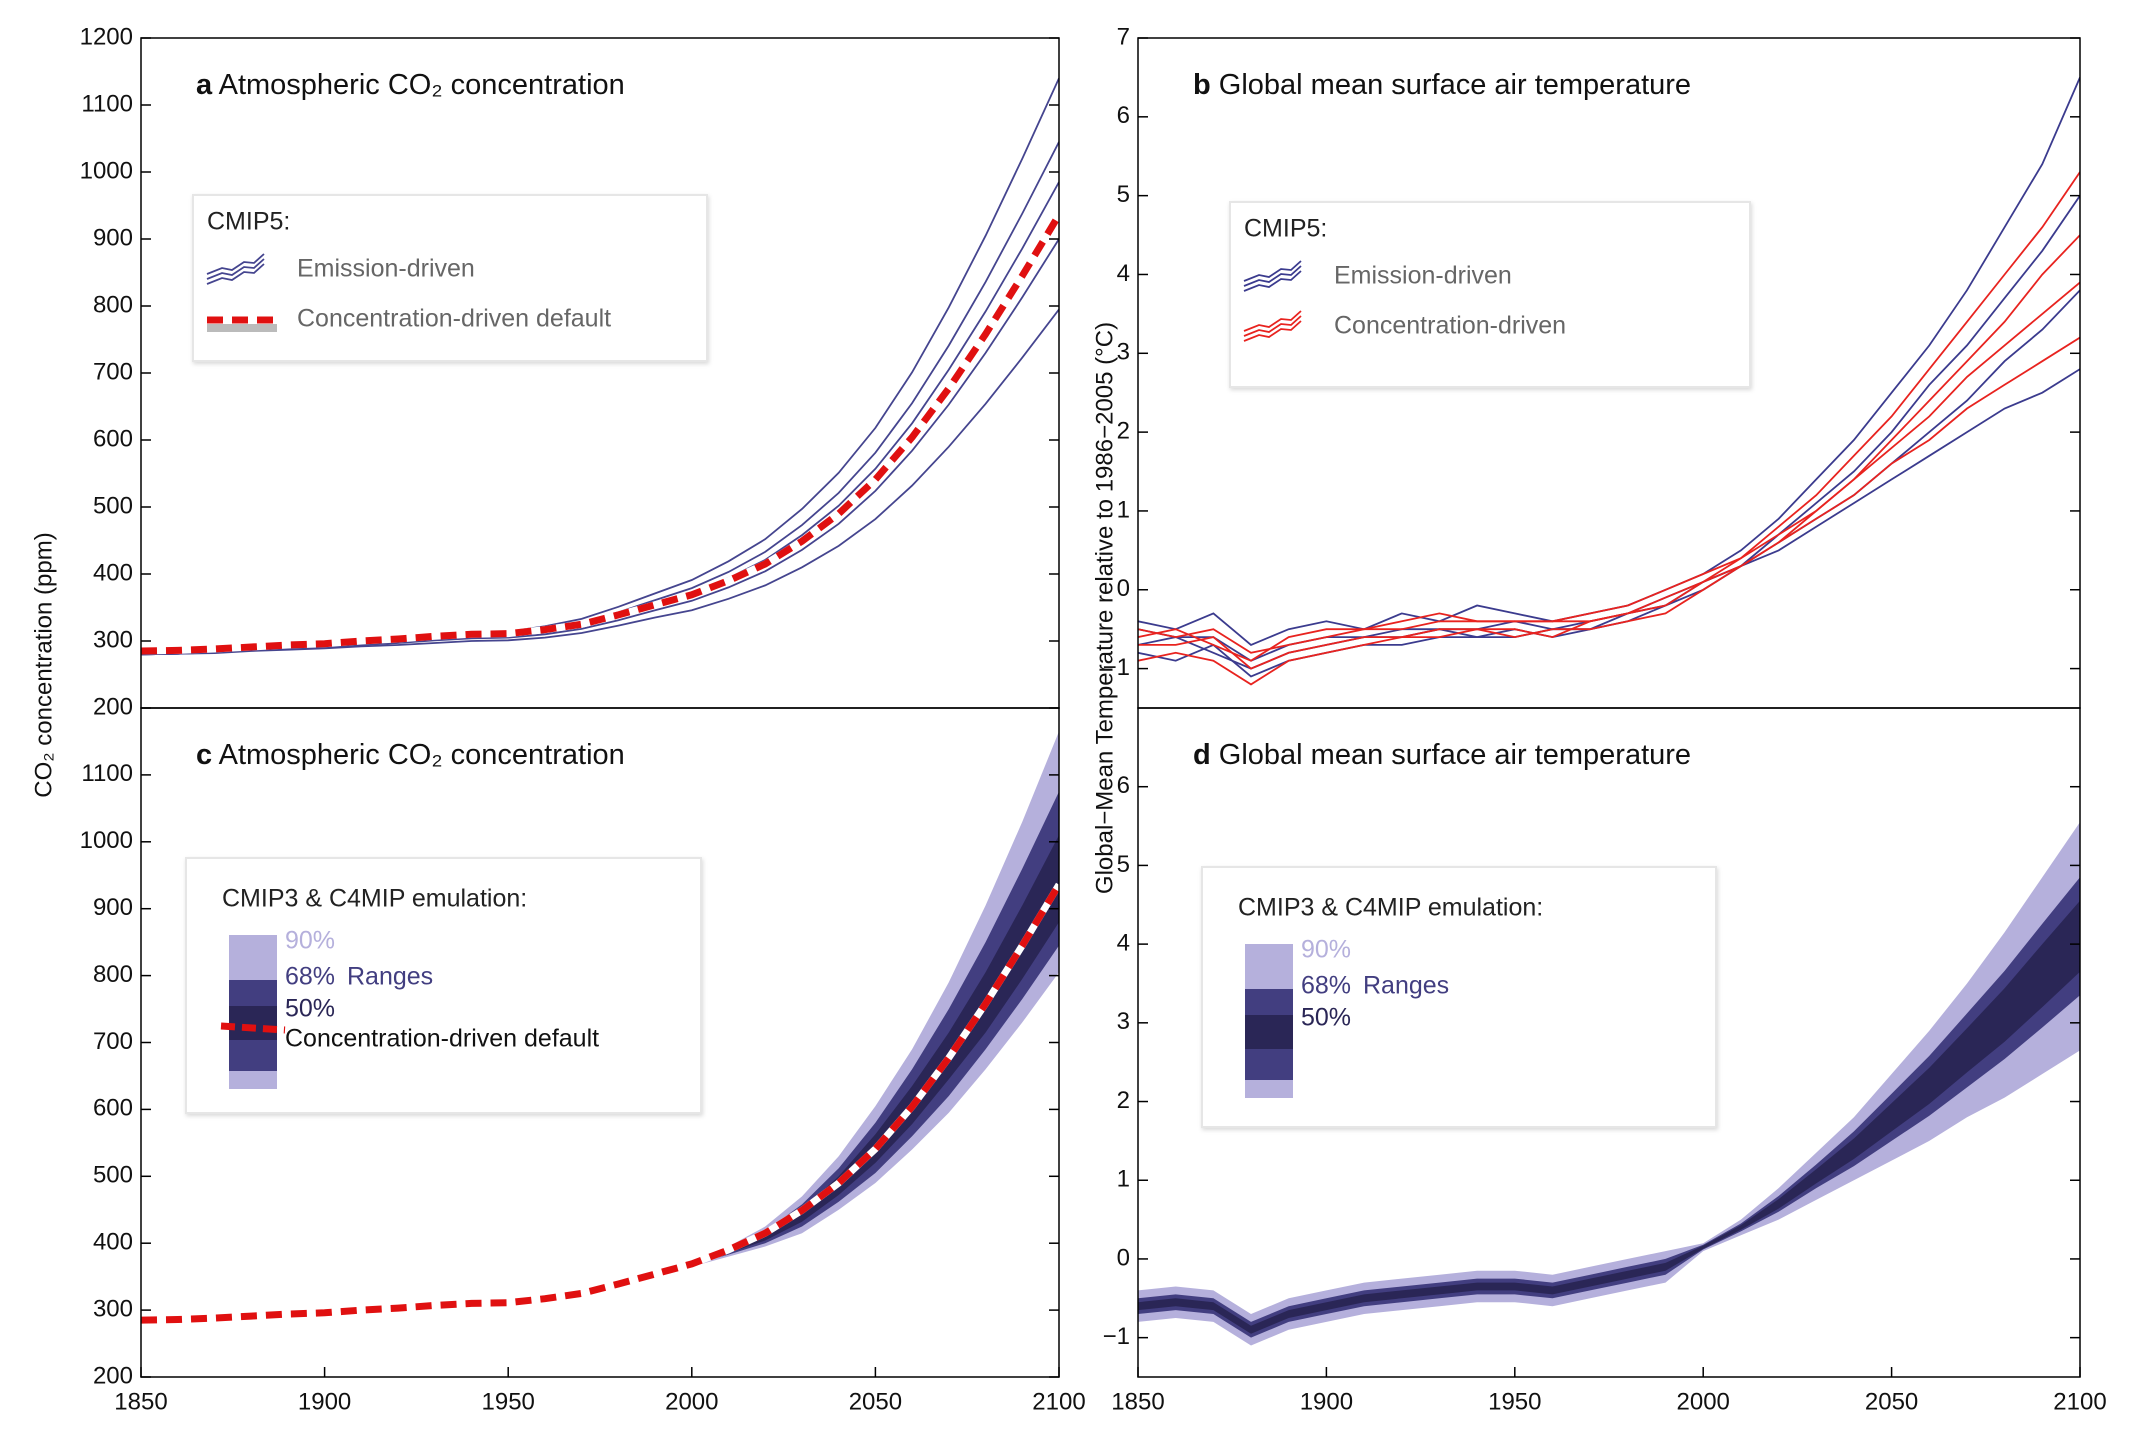  What do you see at coordinates (113, 1108) in the screenshot?
I see `y-tick-label: 600` at bounding box center [113, 1108].